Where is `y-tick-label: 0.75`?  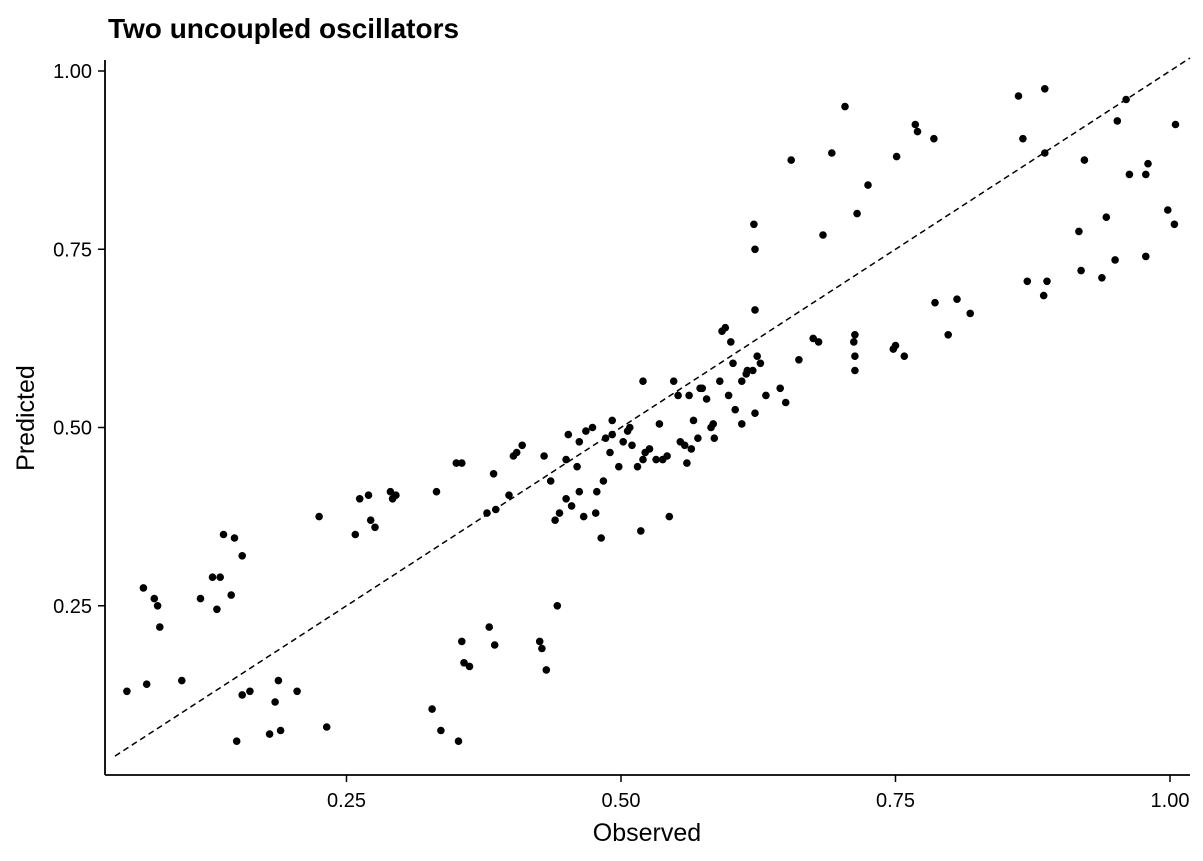
y-tick-label: 0.75 is located at coordinates (72, 250).